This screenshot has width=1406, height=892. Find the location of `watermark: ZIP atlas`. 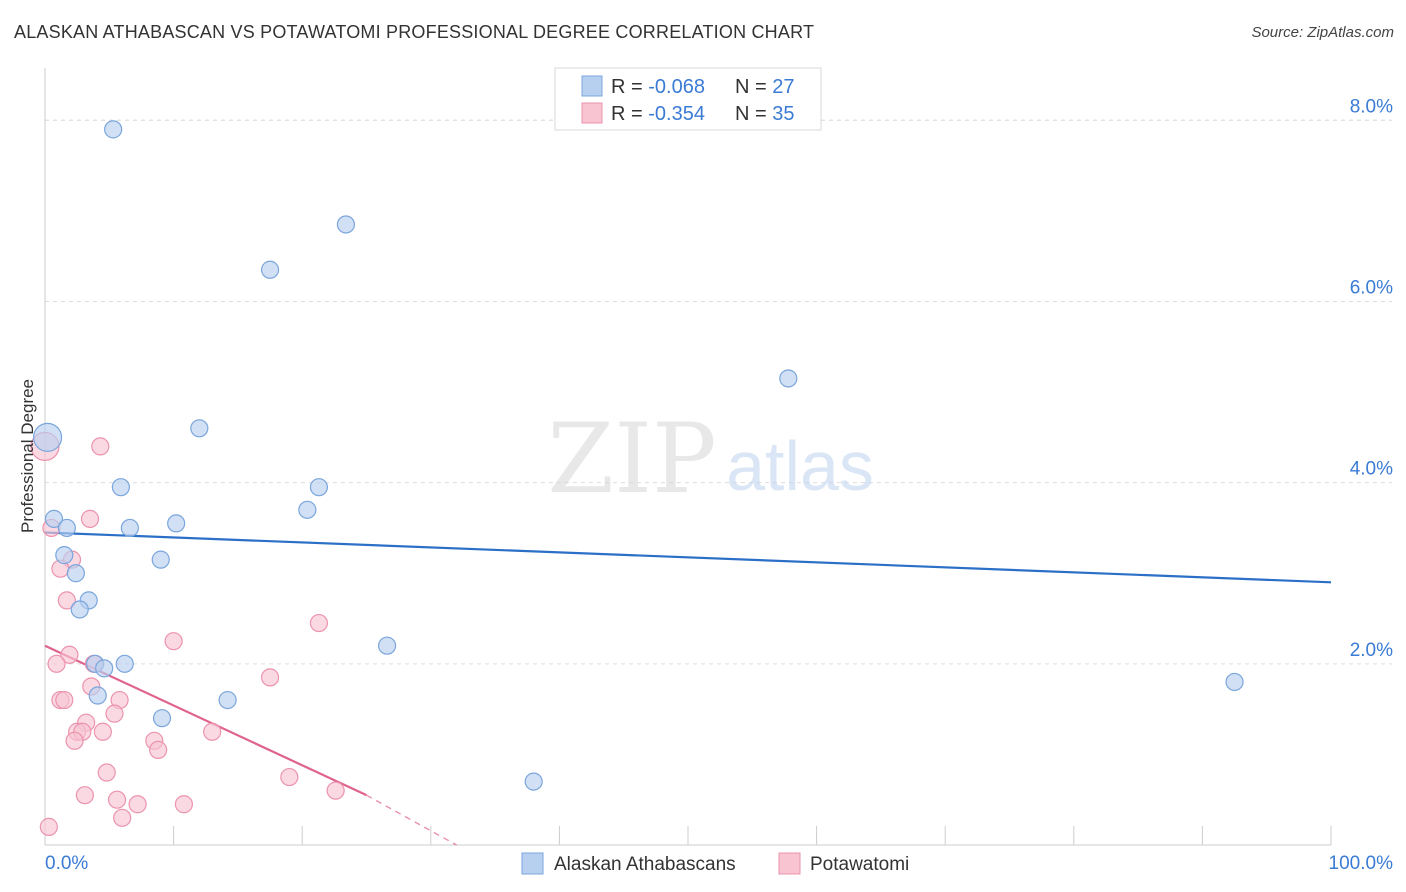

watermark: ZIP atlas is located at coordinates (710, 459).